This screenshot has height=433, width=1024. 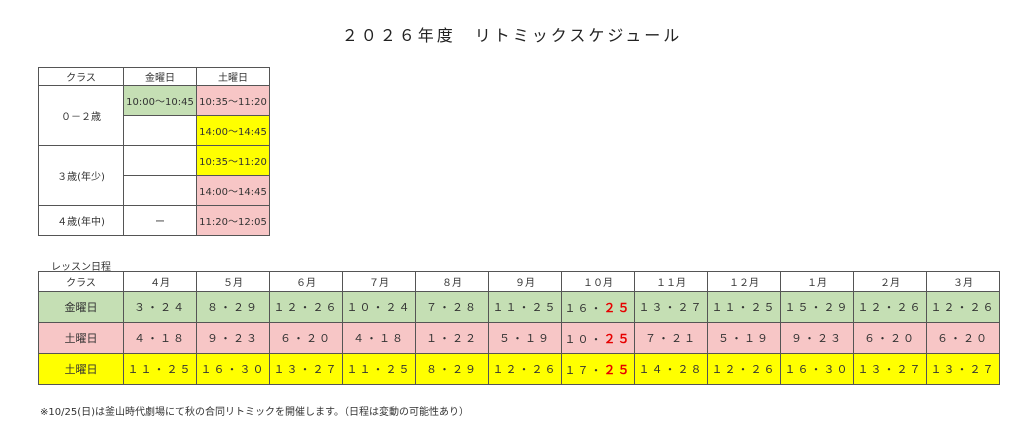 I want to click on dates-text: ７・２１, so click(x=671, y=338).